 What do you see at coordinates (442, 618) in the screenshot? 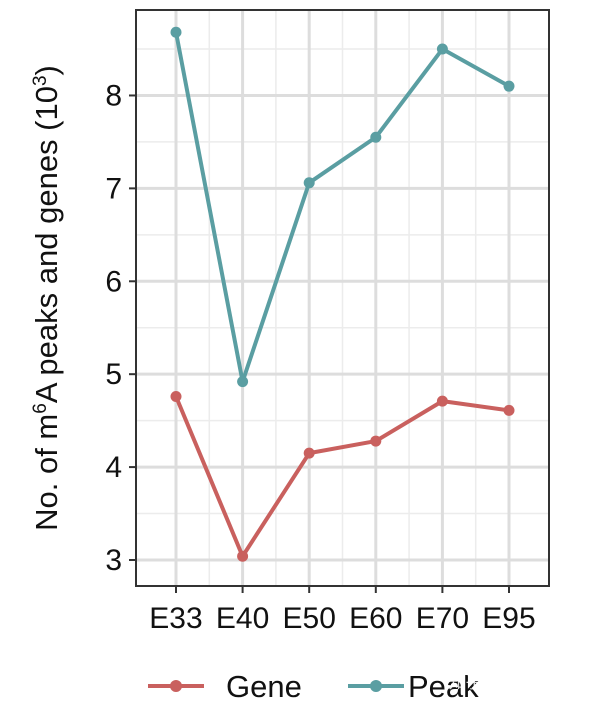
I see `x-tick-label: E70` at bounding box center [442, 618].